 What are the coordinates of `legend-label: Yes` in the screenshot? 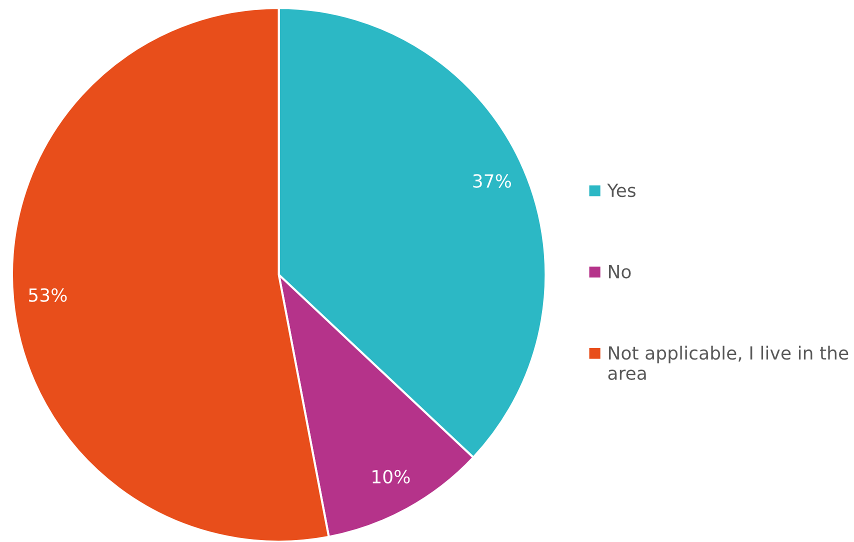 It's located at (621, 191).